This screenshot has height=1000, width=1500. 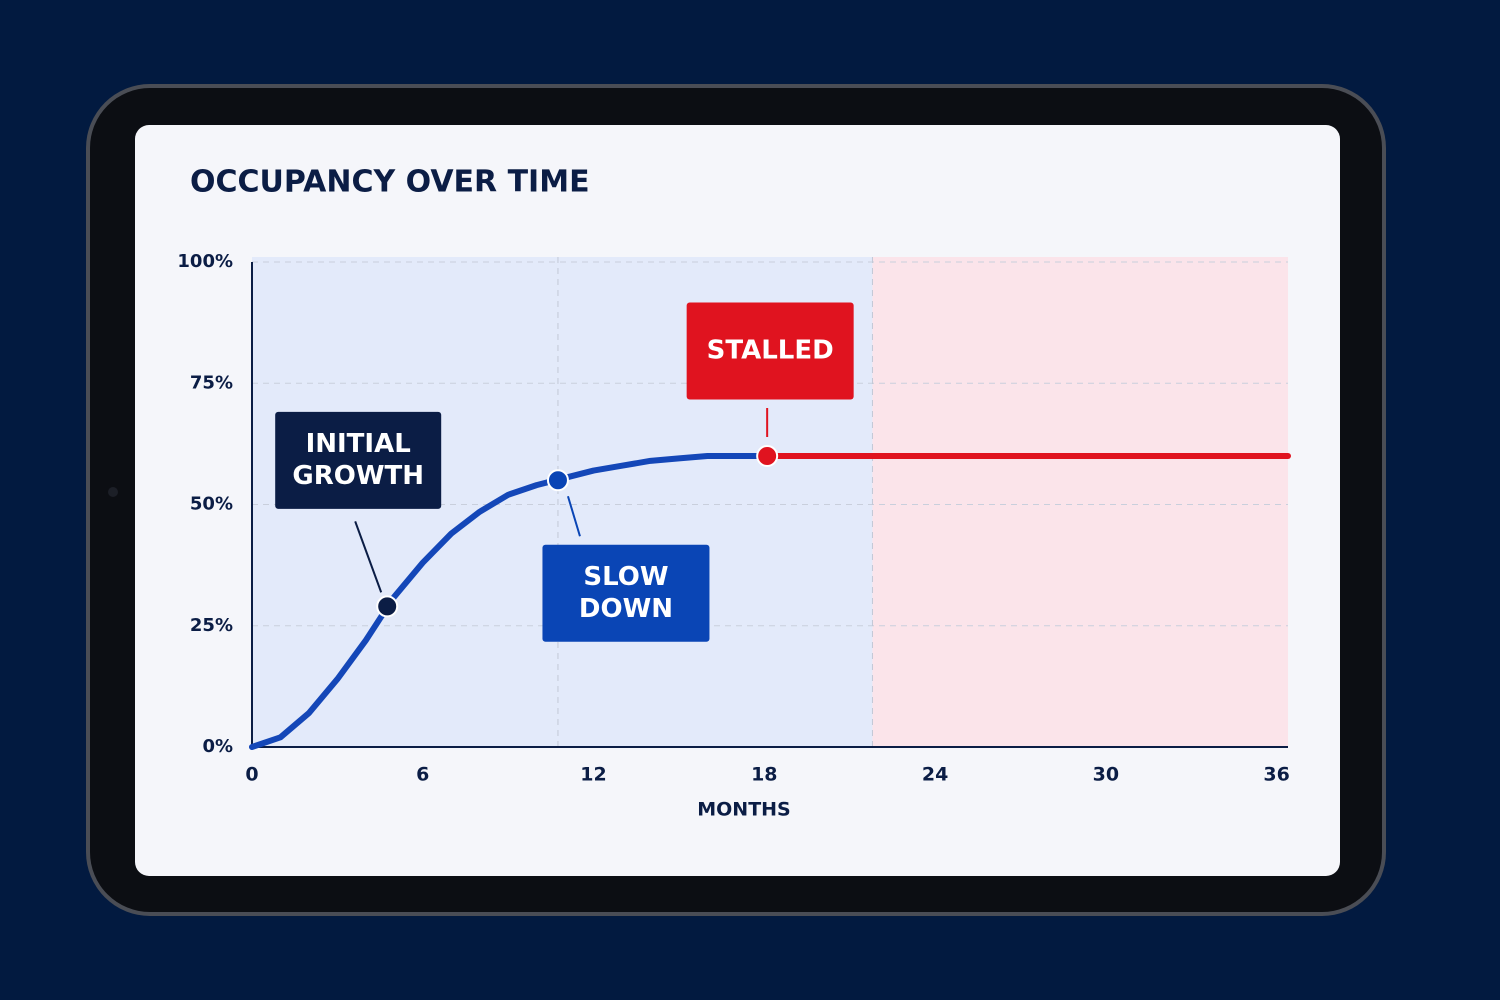 What do you see at coordinates (1080, 502) in the screenshot?
I see `region` at bounding box center [1080, 502].